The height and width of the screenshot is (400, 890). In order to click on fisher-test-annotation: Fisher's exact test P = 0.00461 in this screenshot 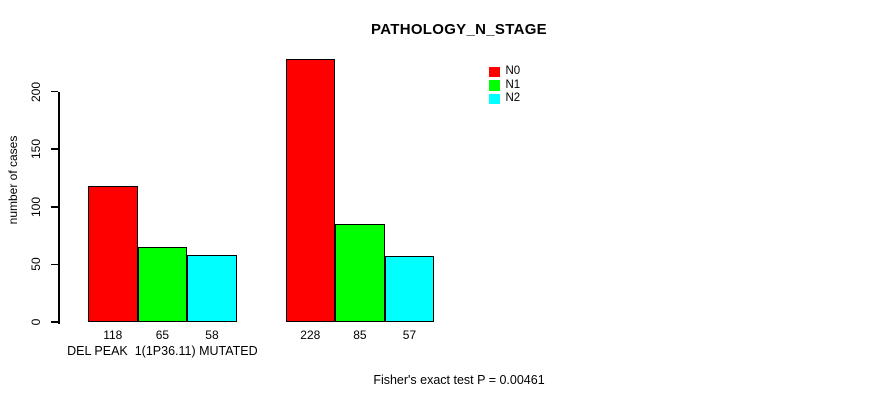, I will do `click(459, 380)`.